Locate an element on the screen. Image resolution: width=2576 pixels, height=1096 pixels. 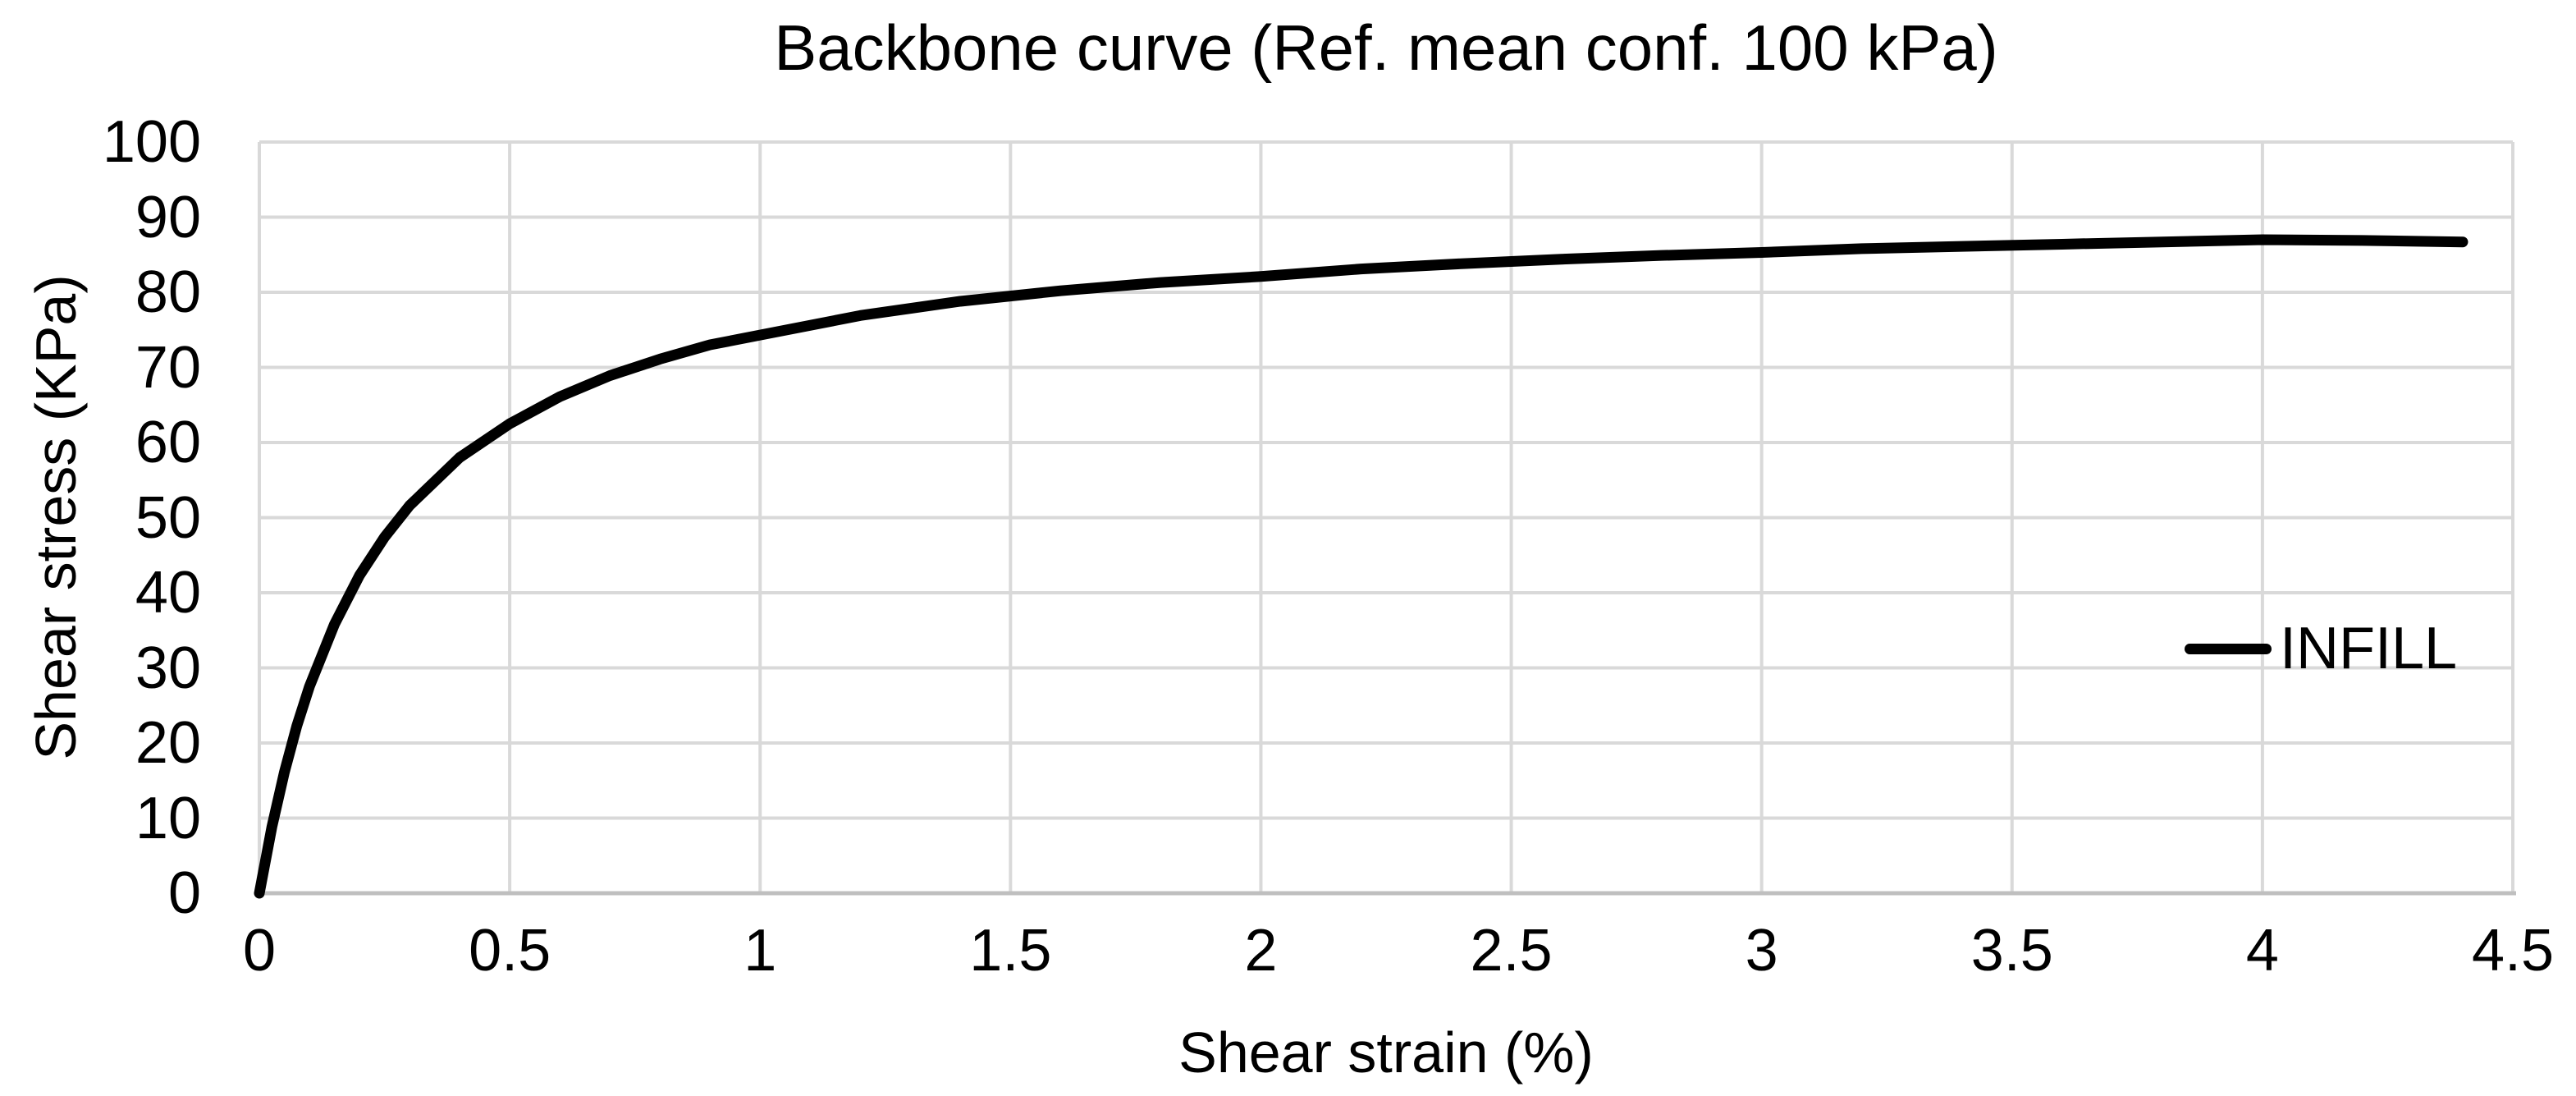
y-tick-label: 20 is located at coordinates (168, 743).